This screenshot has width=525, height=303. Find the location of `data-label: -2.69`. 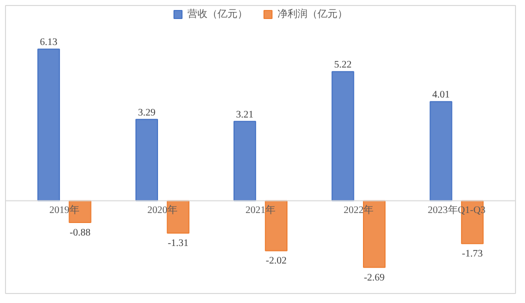

data-label: -2.69 is located at coordinates (374, 278).